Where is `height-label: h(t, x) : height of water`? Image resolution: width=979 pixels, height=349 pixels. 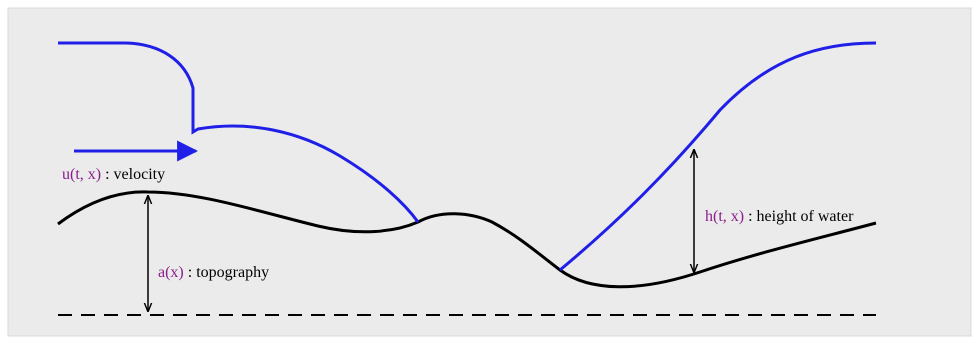
height-label: h(t, x) : height of water is located at coordinates (779, 216).